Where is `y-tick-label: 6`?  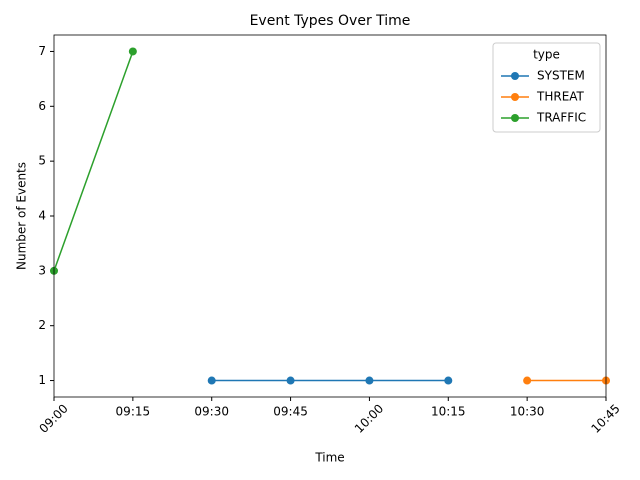 y-tick-label: 6 is located at coordinates (42, 106).